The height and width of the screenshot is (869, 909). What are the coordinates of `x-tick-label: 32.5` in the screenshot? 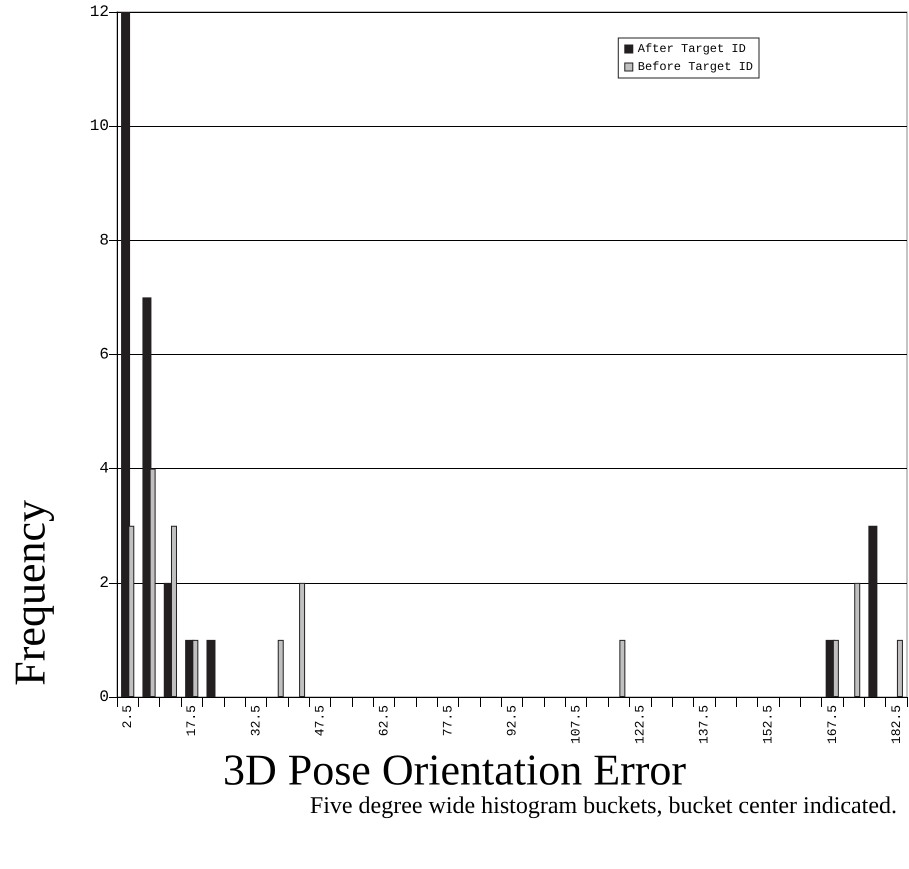 It's located at (256, 720).